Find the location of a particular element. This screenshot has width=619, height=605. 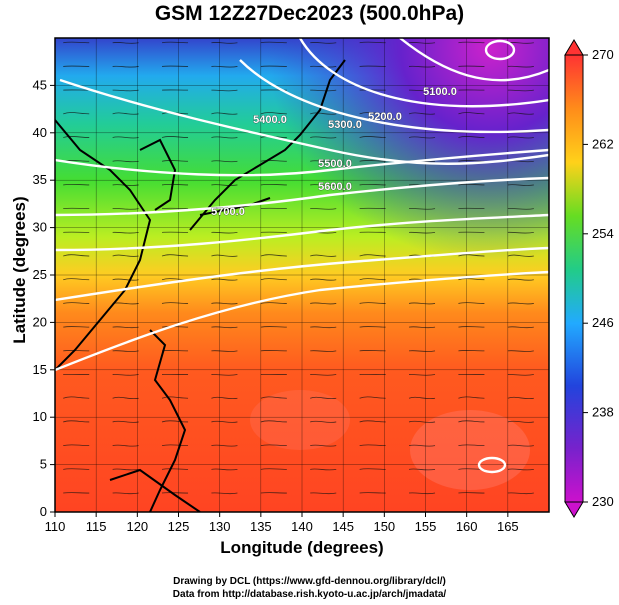

contour-label: 5400.0 is located at coordinates (270, 120).